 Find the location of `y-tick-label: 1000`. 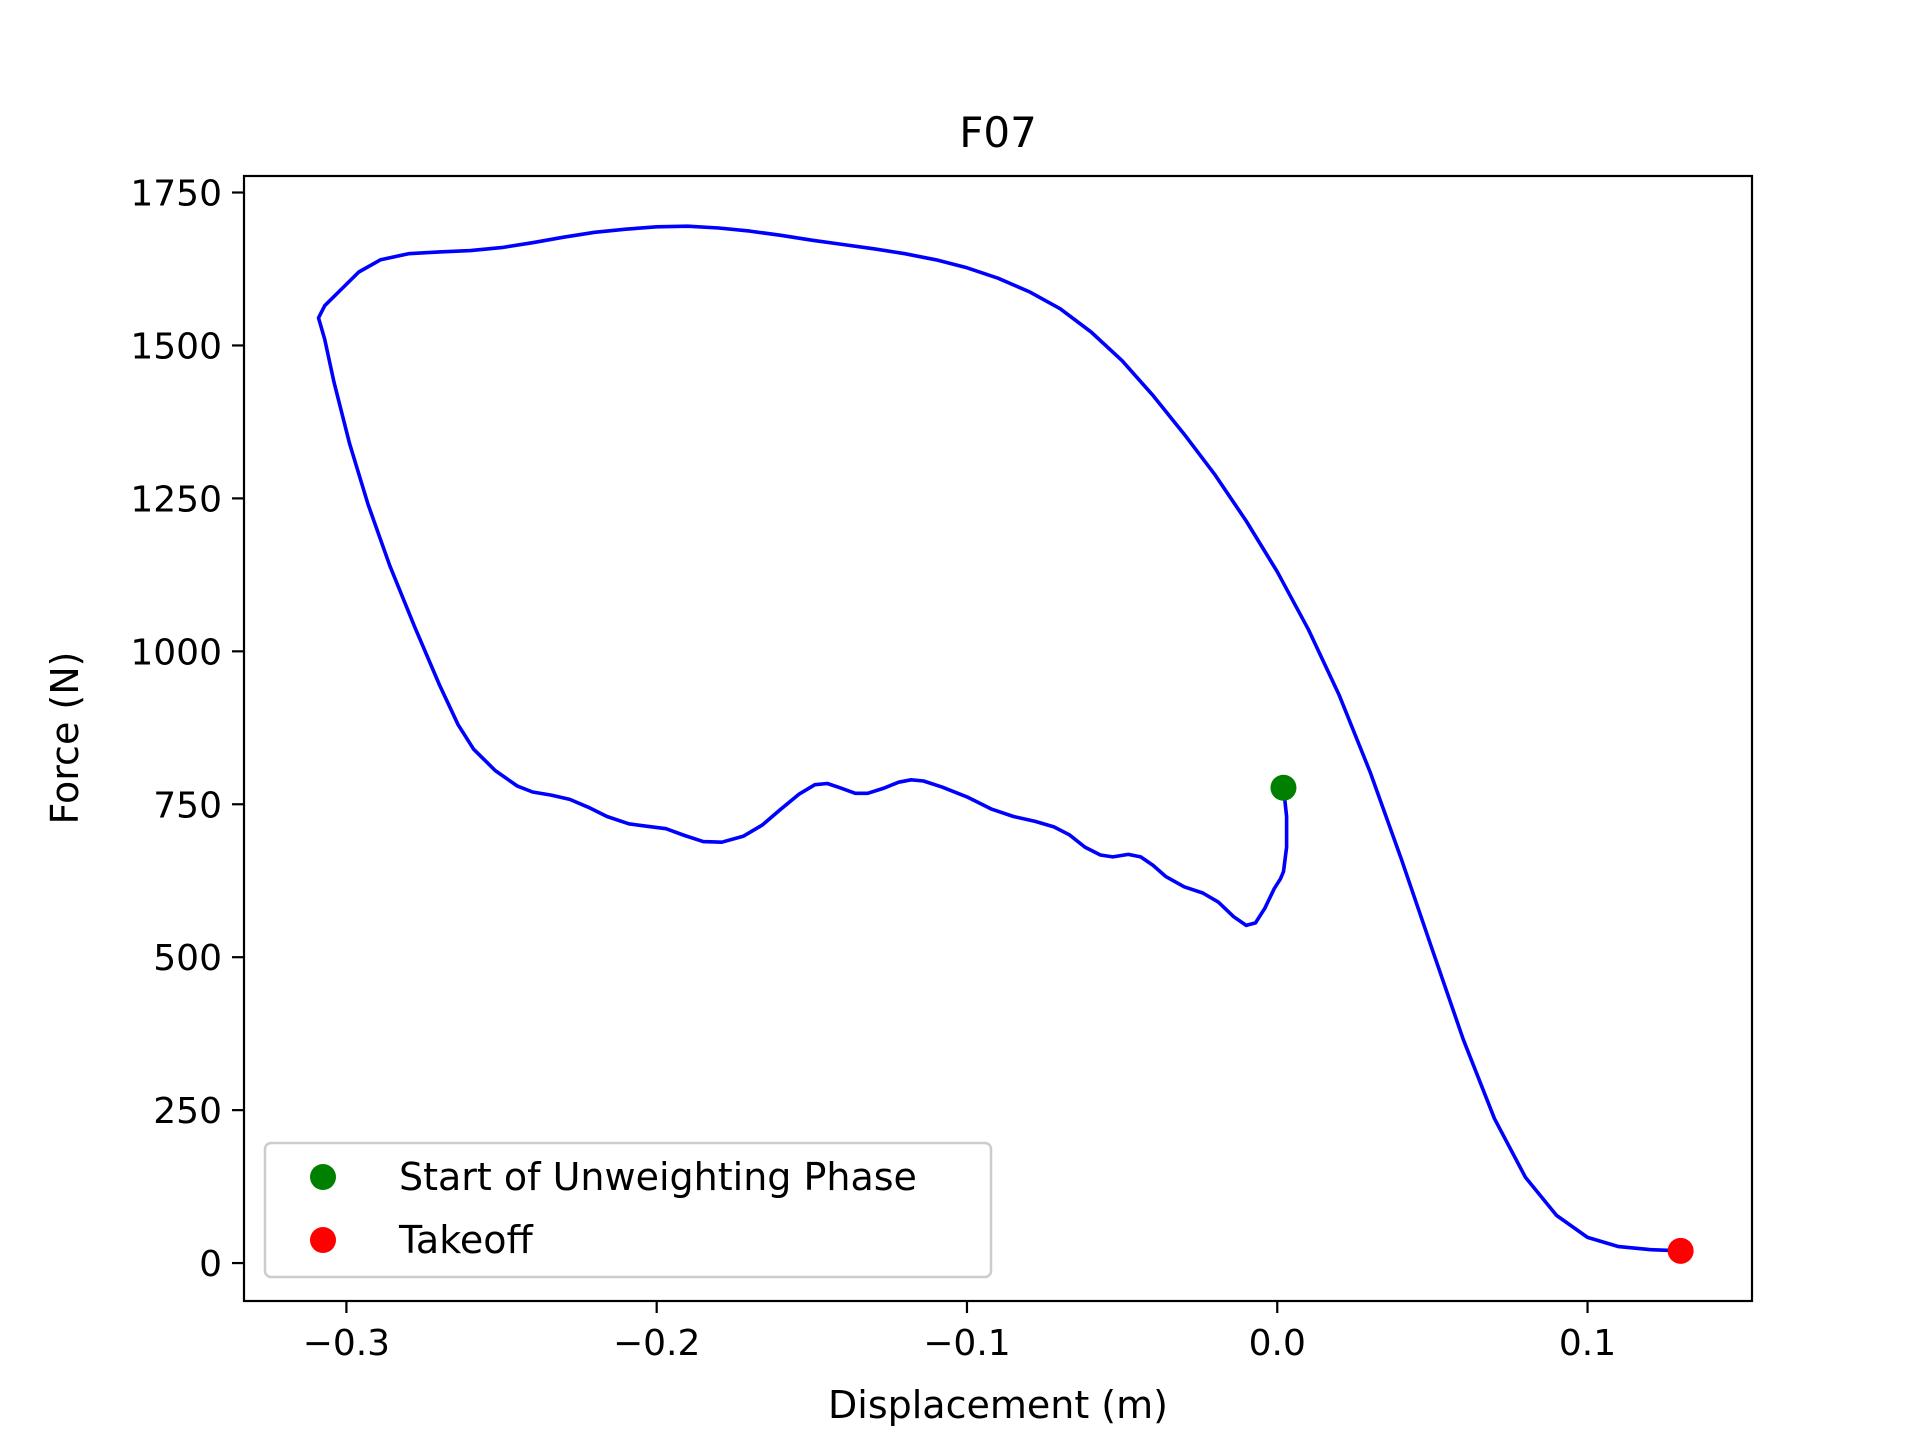

y-tick-label: 1000 is located at coordinates (176, 652).